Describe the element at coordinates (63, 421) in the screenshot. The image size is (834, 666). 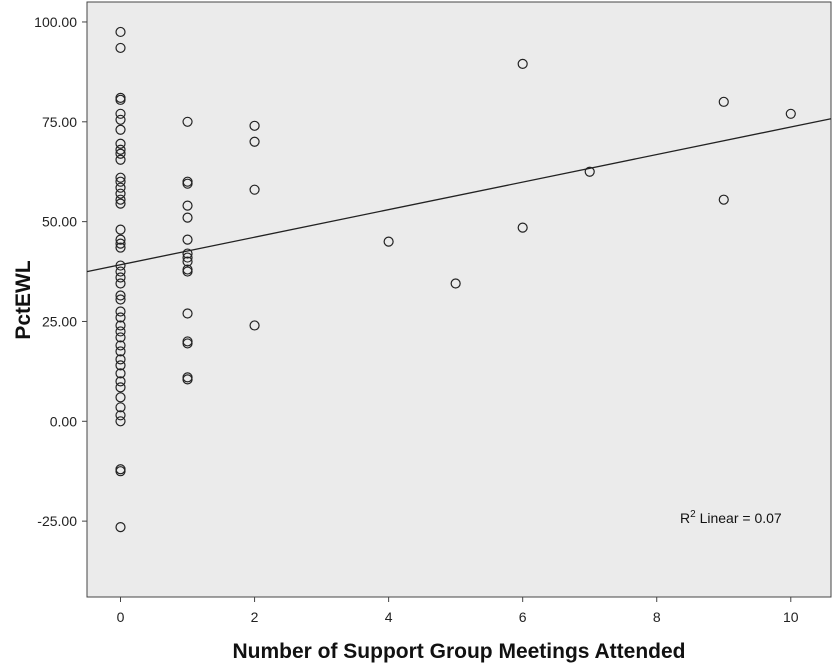
I see `y-tick-label: 0.00` at that location.